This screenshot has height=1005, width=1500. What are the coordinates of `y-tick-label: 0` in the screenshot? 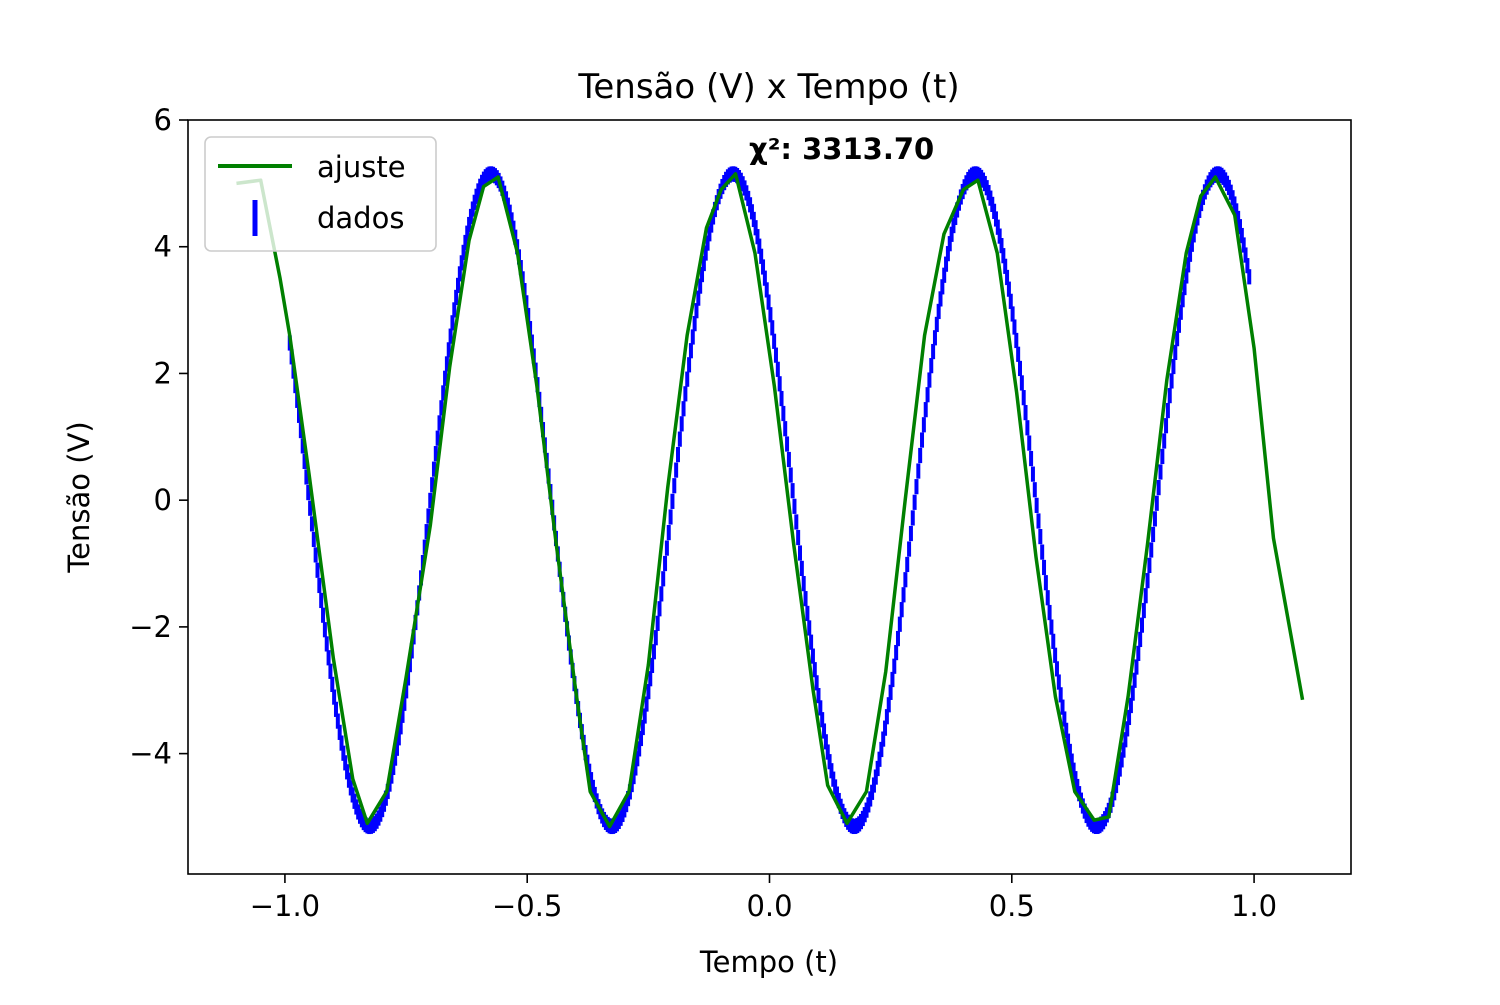 It's located at (163, 500).